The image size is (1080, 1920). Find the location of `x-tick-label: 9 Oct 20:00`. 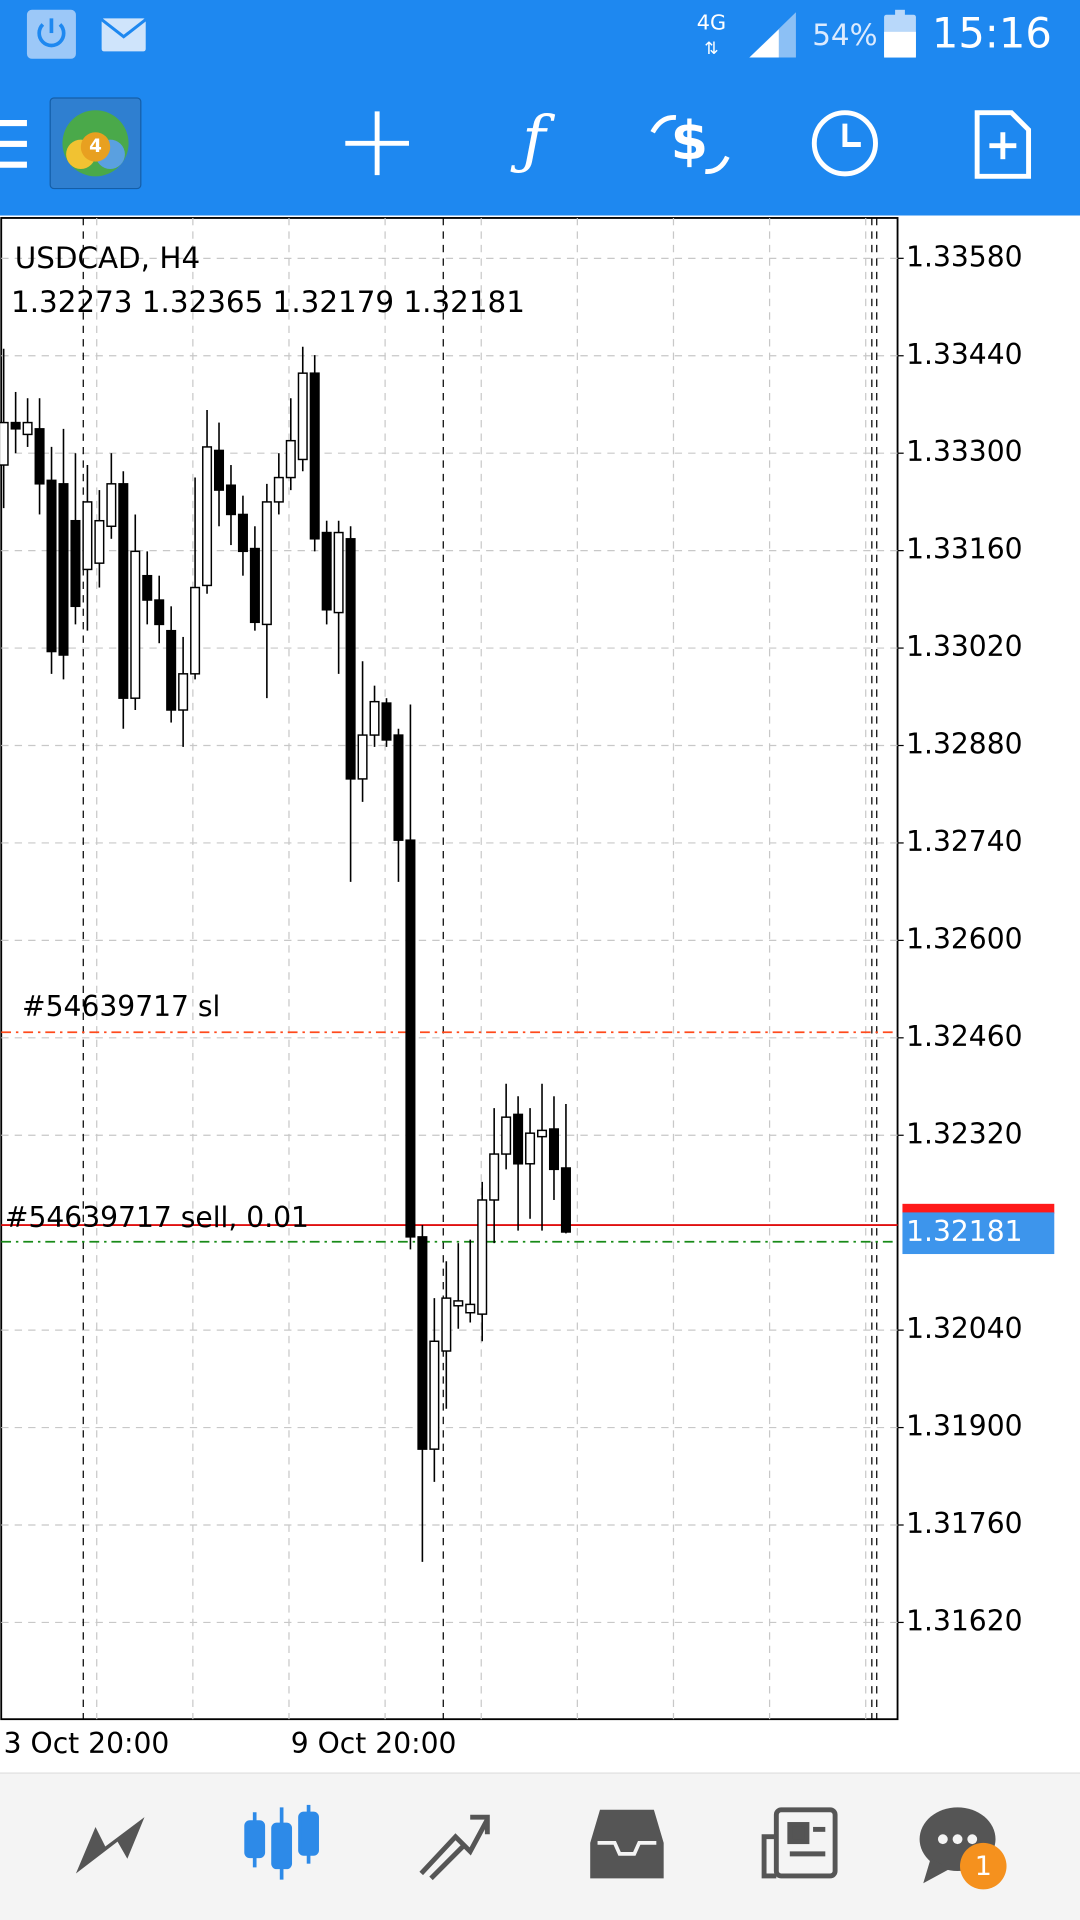

x-tick-label: 9 Oct 20:00 is located at coordinates (374, 1743).